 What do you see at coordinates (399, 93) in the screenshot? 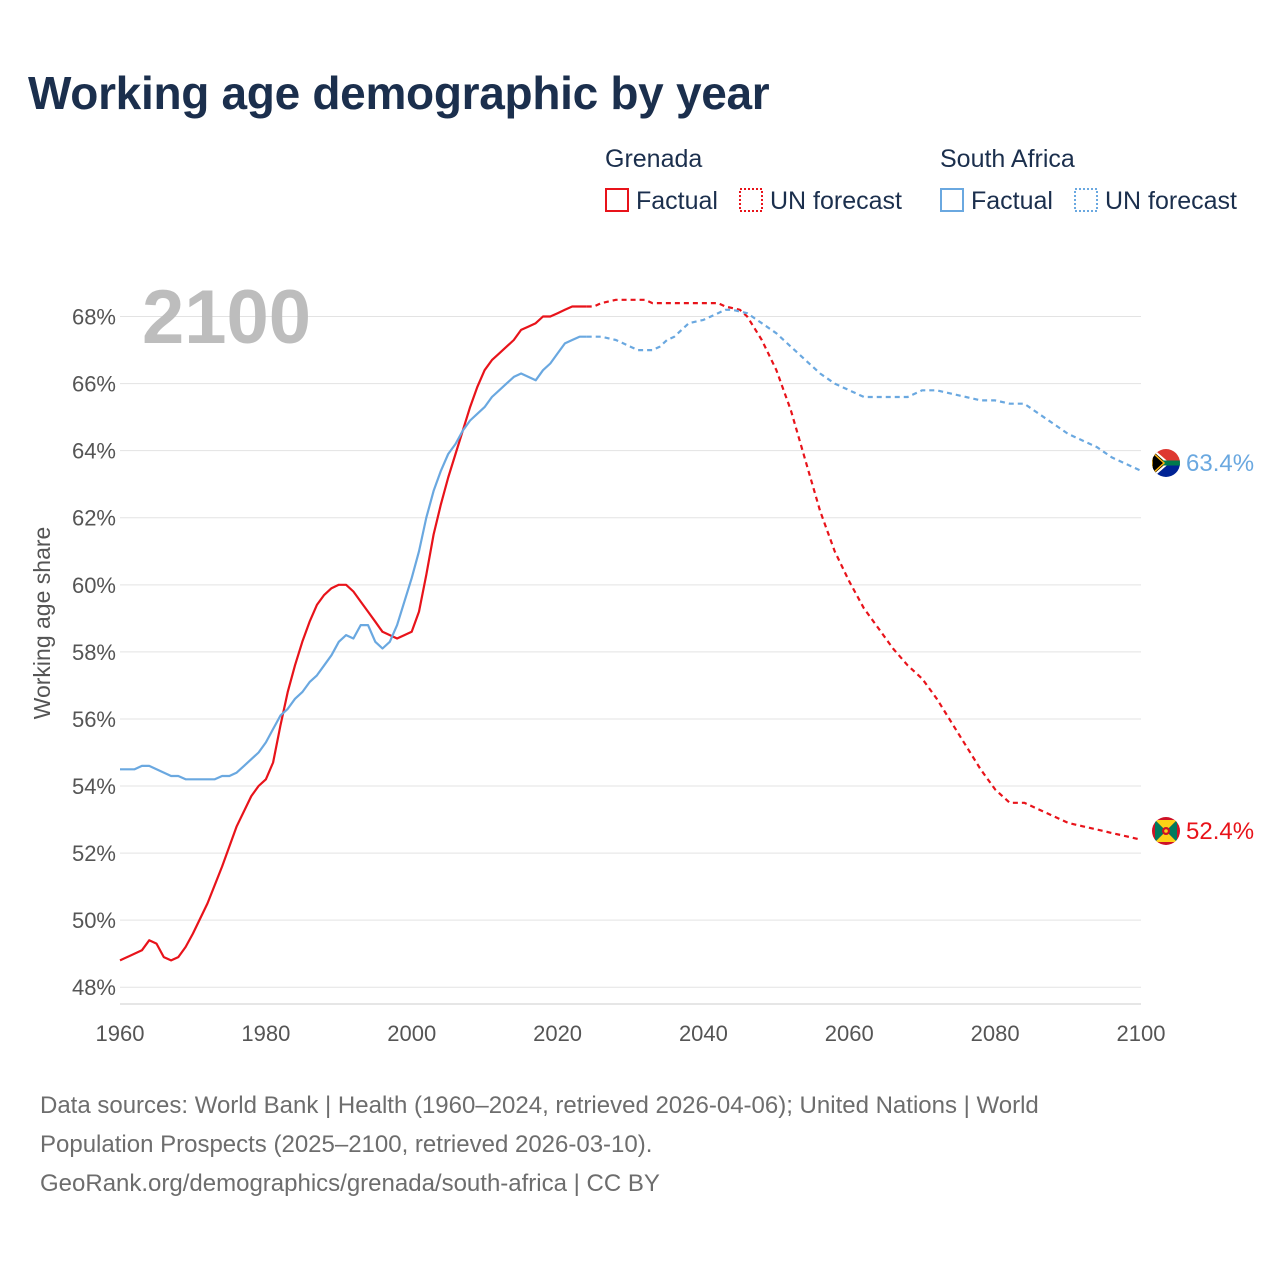
I see `chart-title: Working age demographic by year` at bounding box center [399, 93].